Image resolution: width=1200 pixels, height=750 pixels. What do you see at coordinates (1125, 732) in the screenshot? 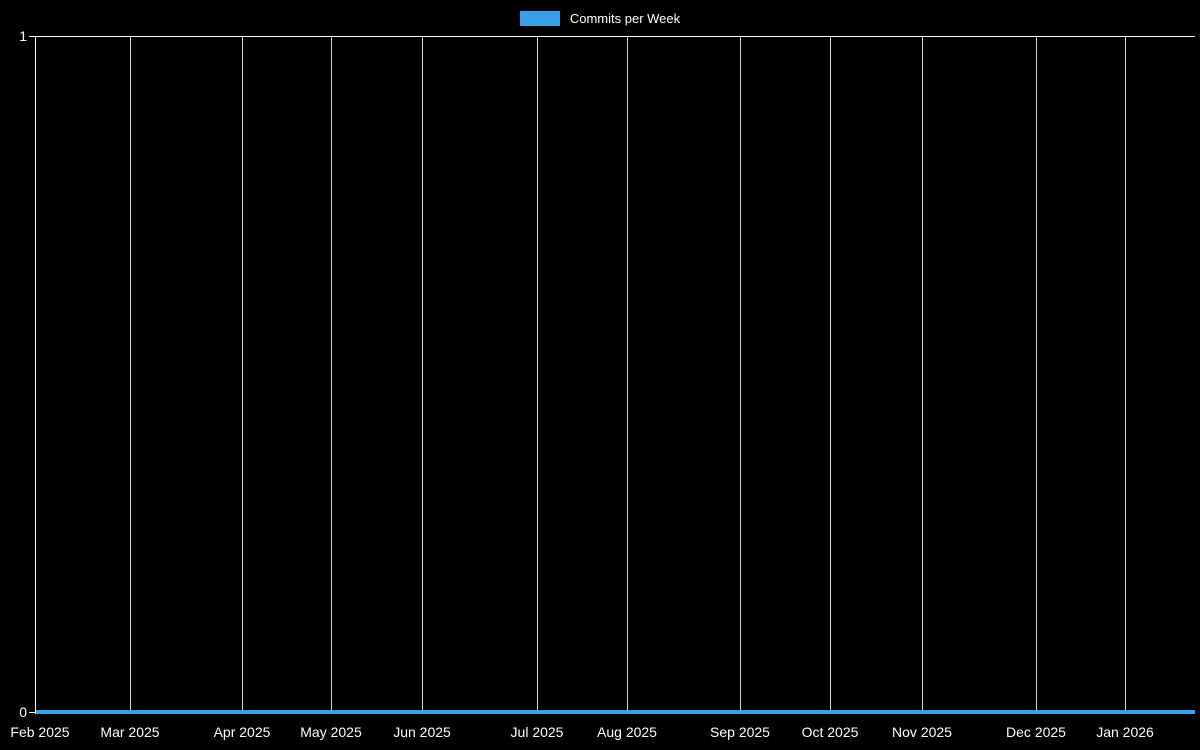
I see `x-tick-label: Jan 2026` at bounding box center [1125, 732].